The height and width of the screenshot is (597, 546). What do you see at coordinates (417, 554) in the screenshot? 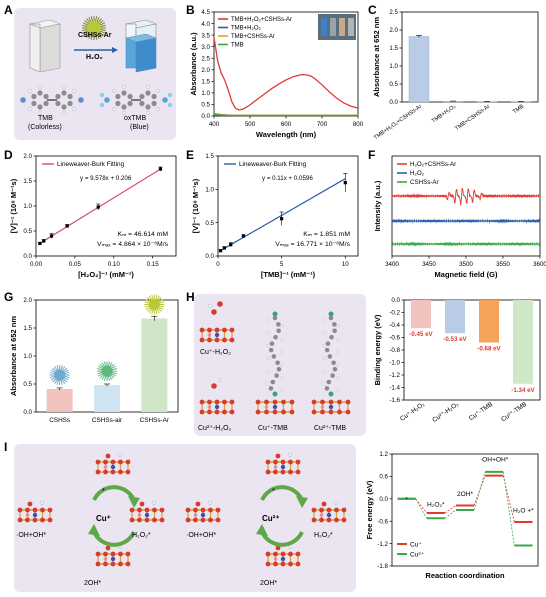
I see `legend-label: Cu²⁺` at bounding box center [417, 554].